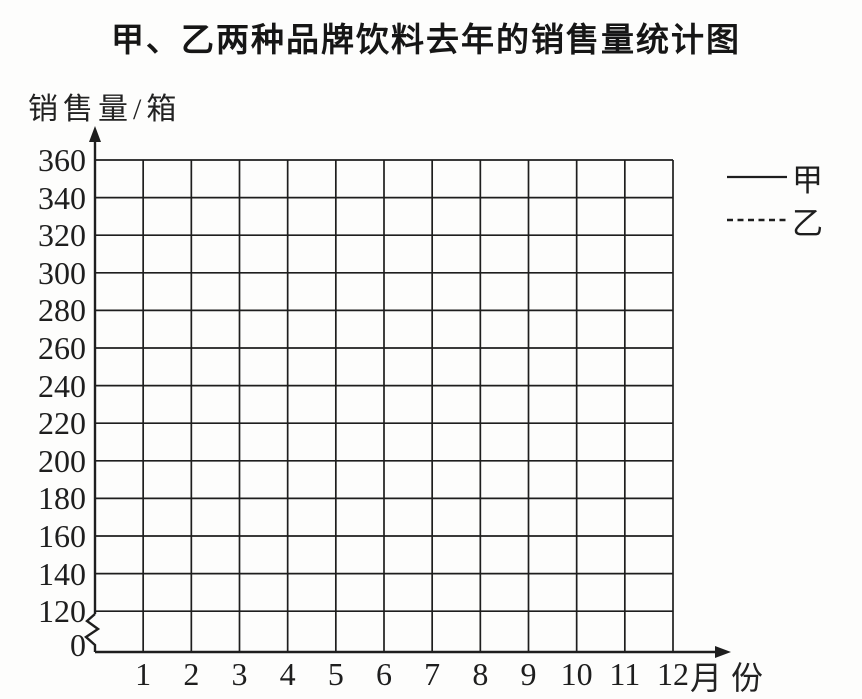  I want to click on x-tick-label: 6, so click(384, 674).